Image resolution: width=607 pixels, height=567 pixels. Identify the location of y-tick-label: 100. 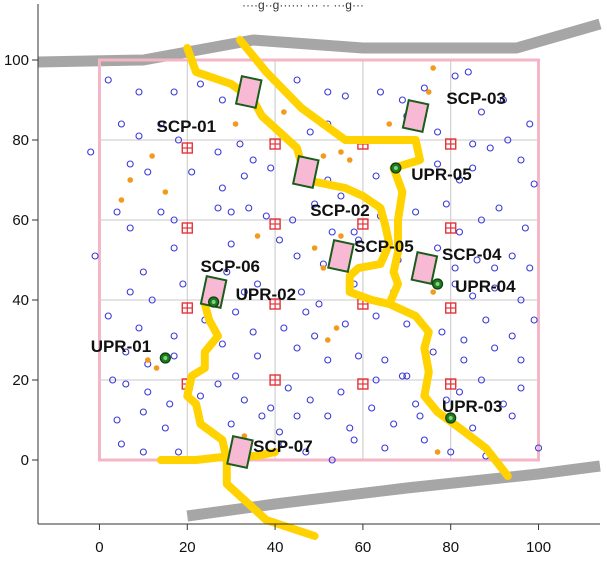
(16, 60).